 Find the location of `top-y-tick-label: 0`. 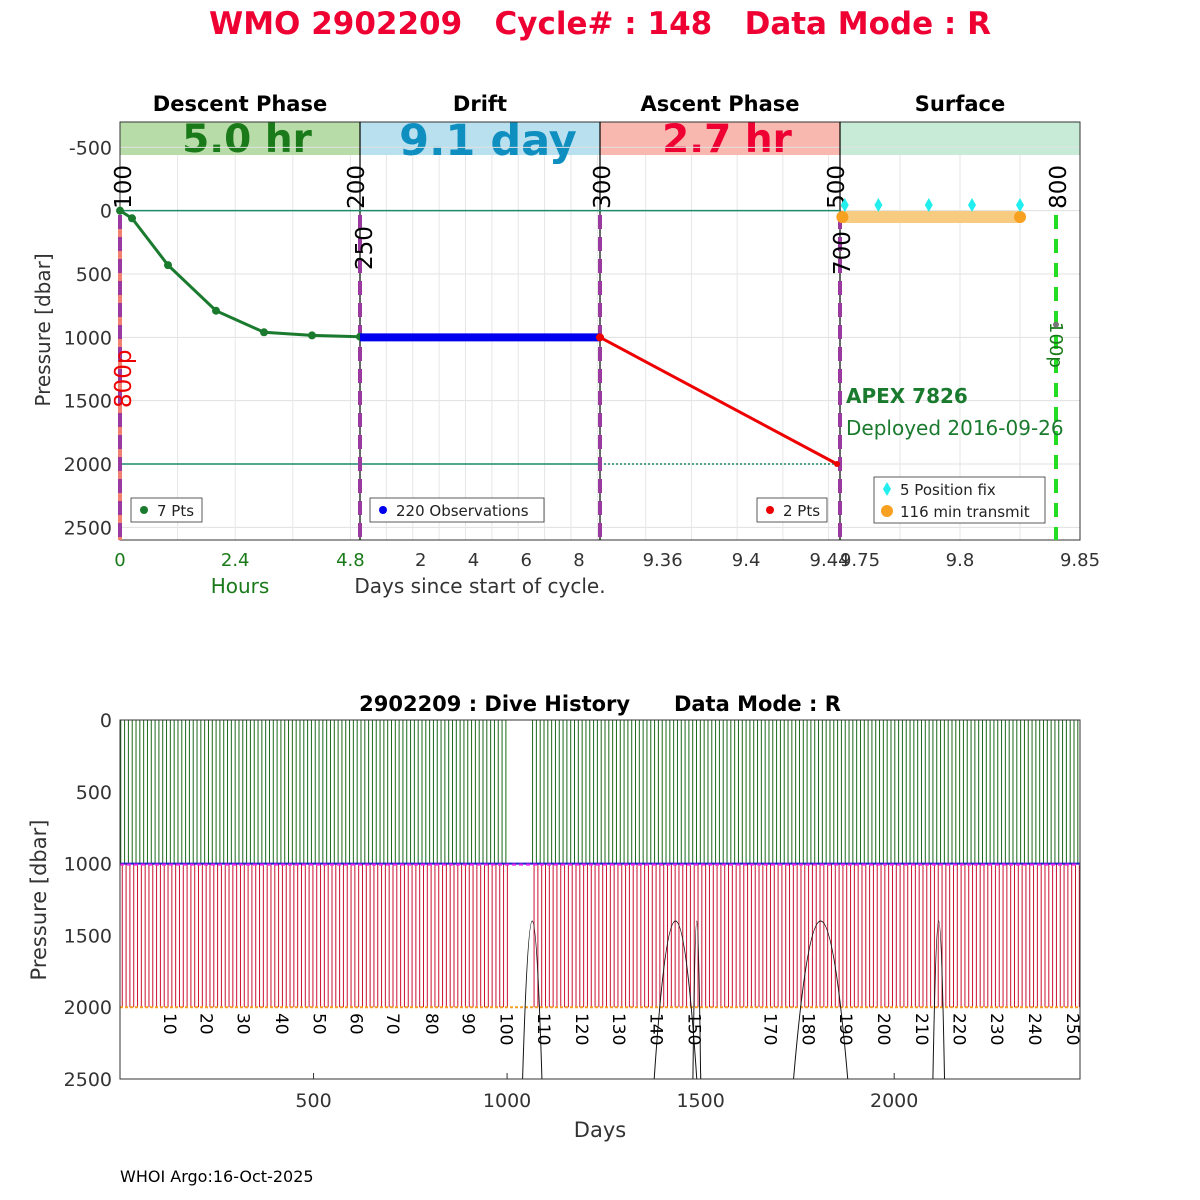

top-y-tick-label: 0 is located at coordinates (106, 212).